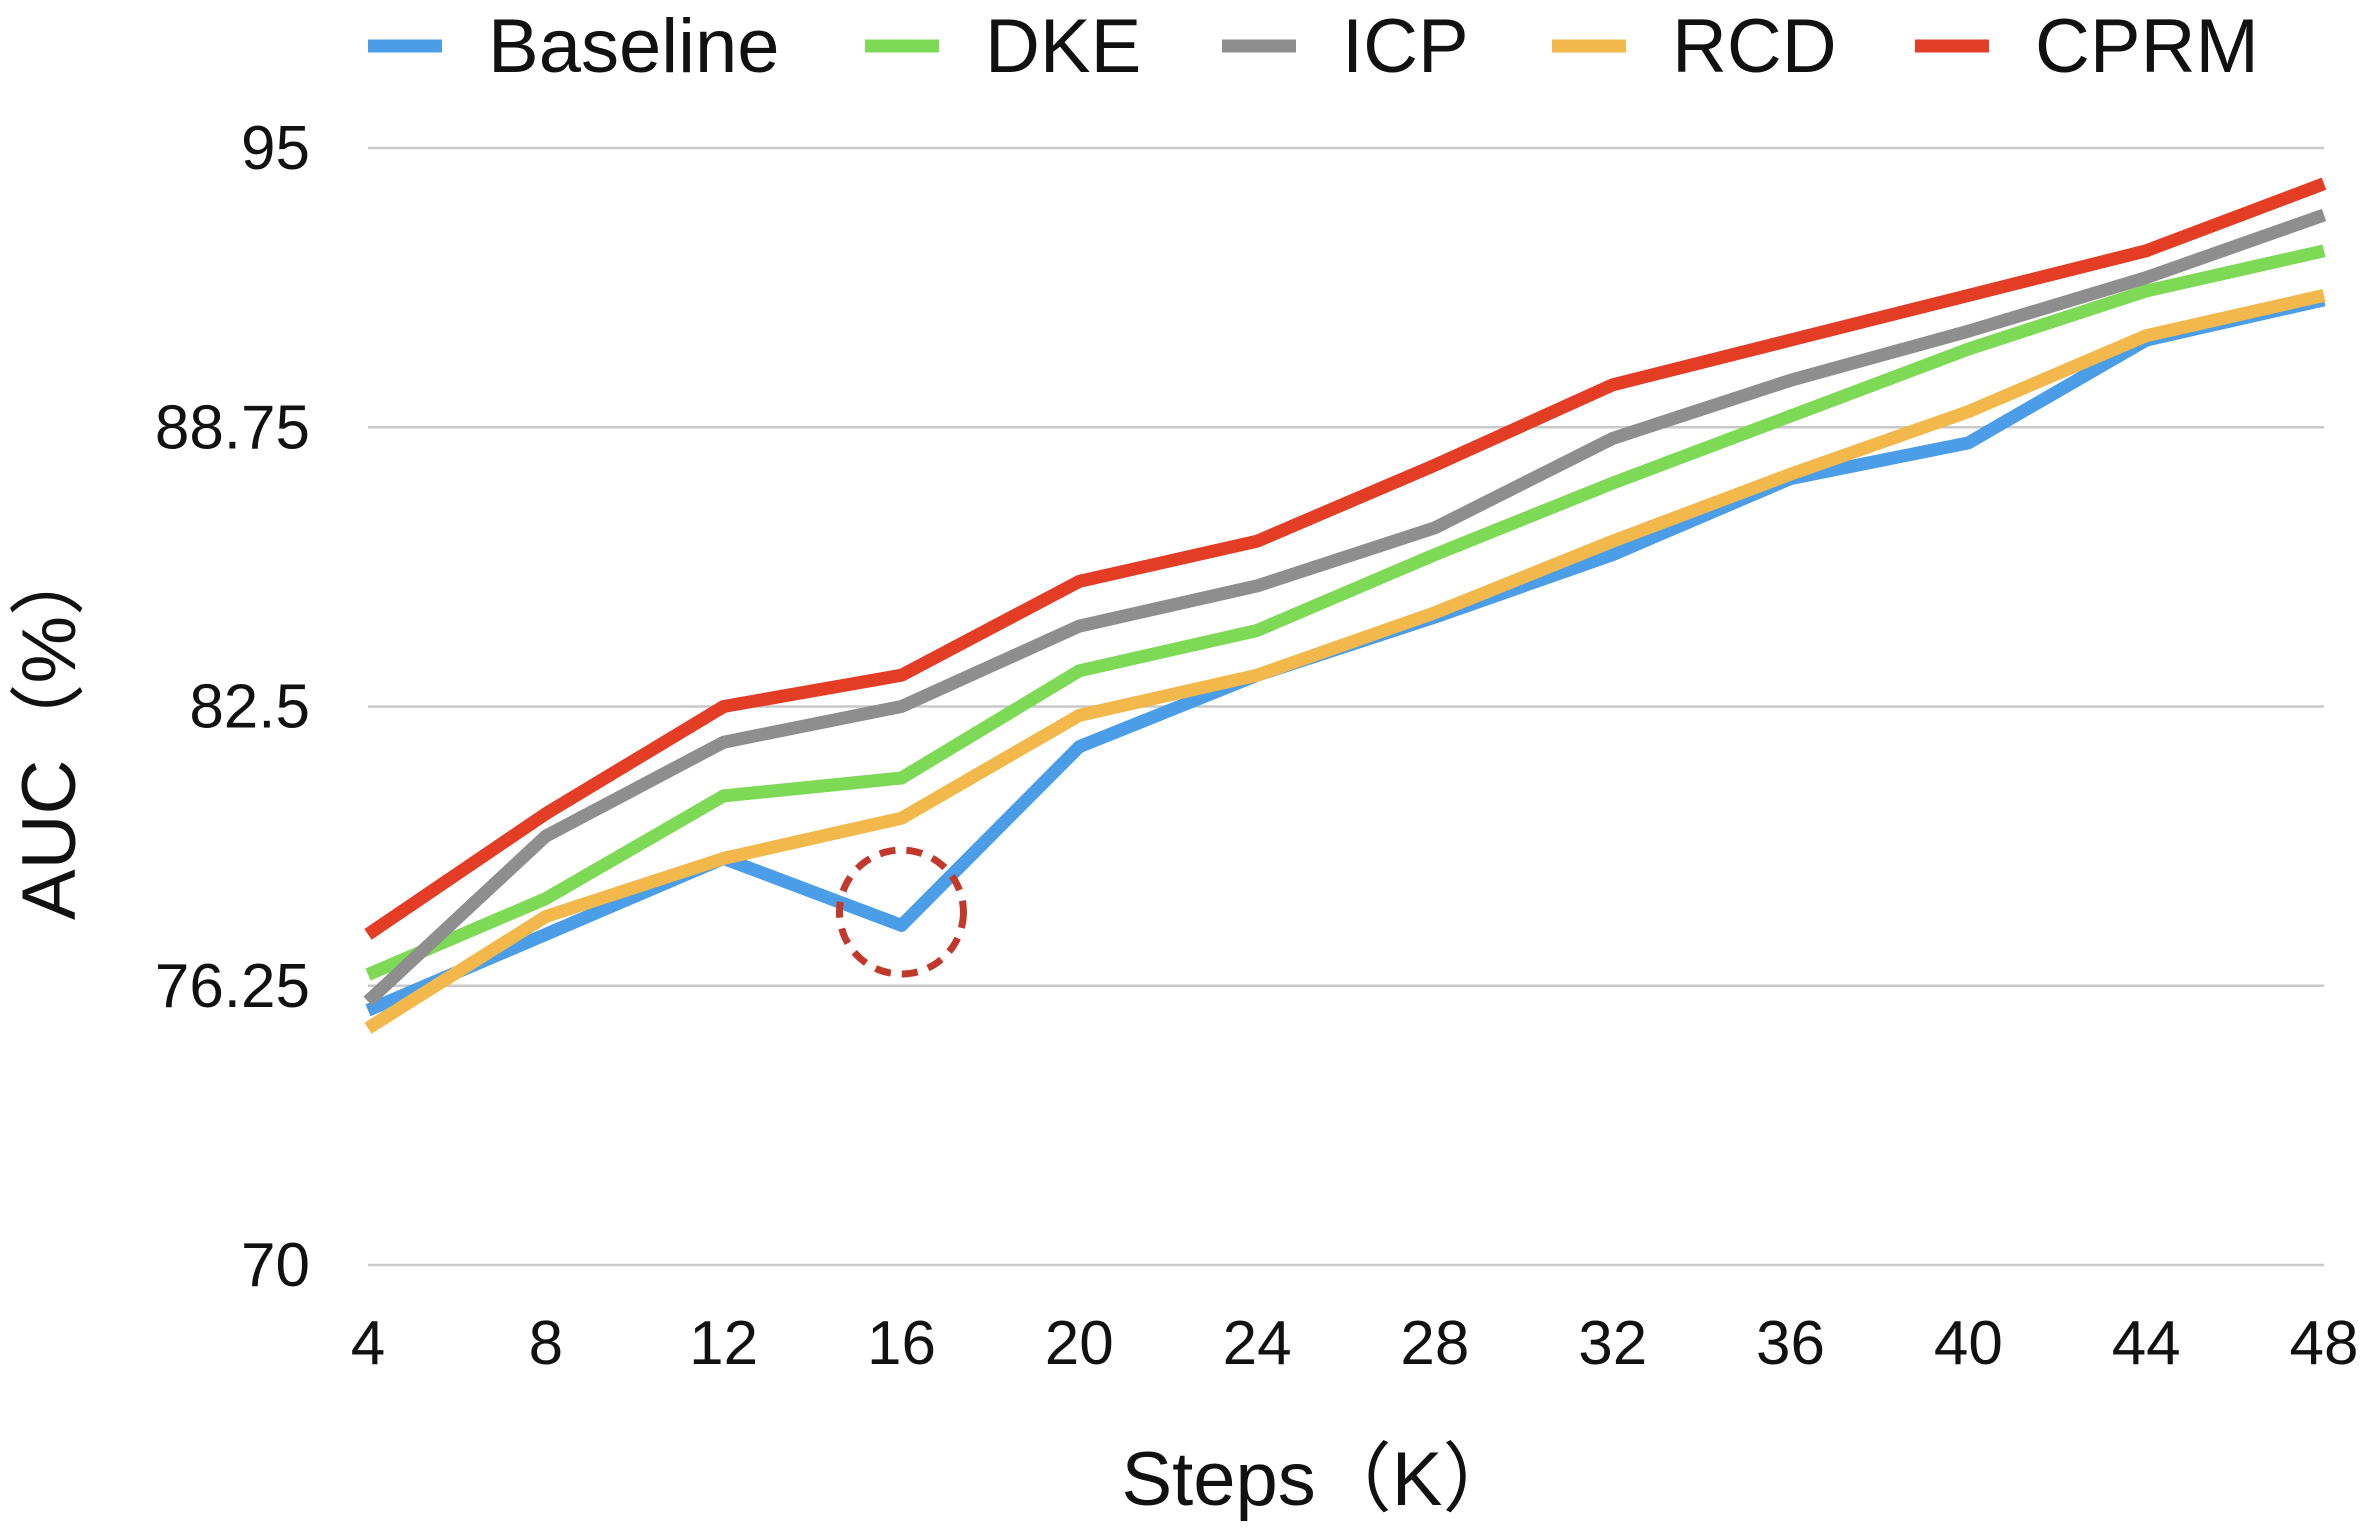  I want to click on x-axis-ticks: 4 8 12 16 20 24 28 32 36 40 44 48, so click(1355, 1343).